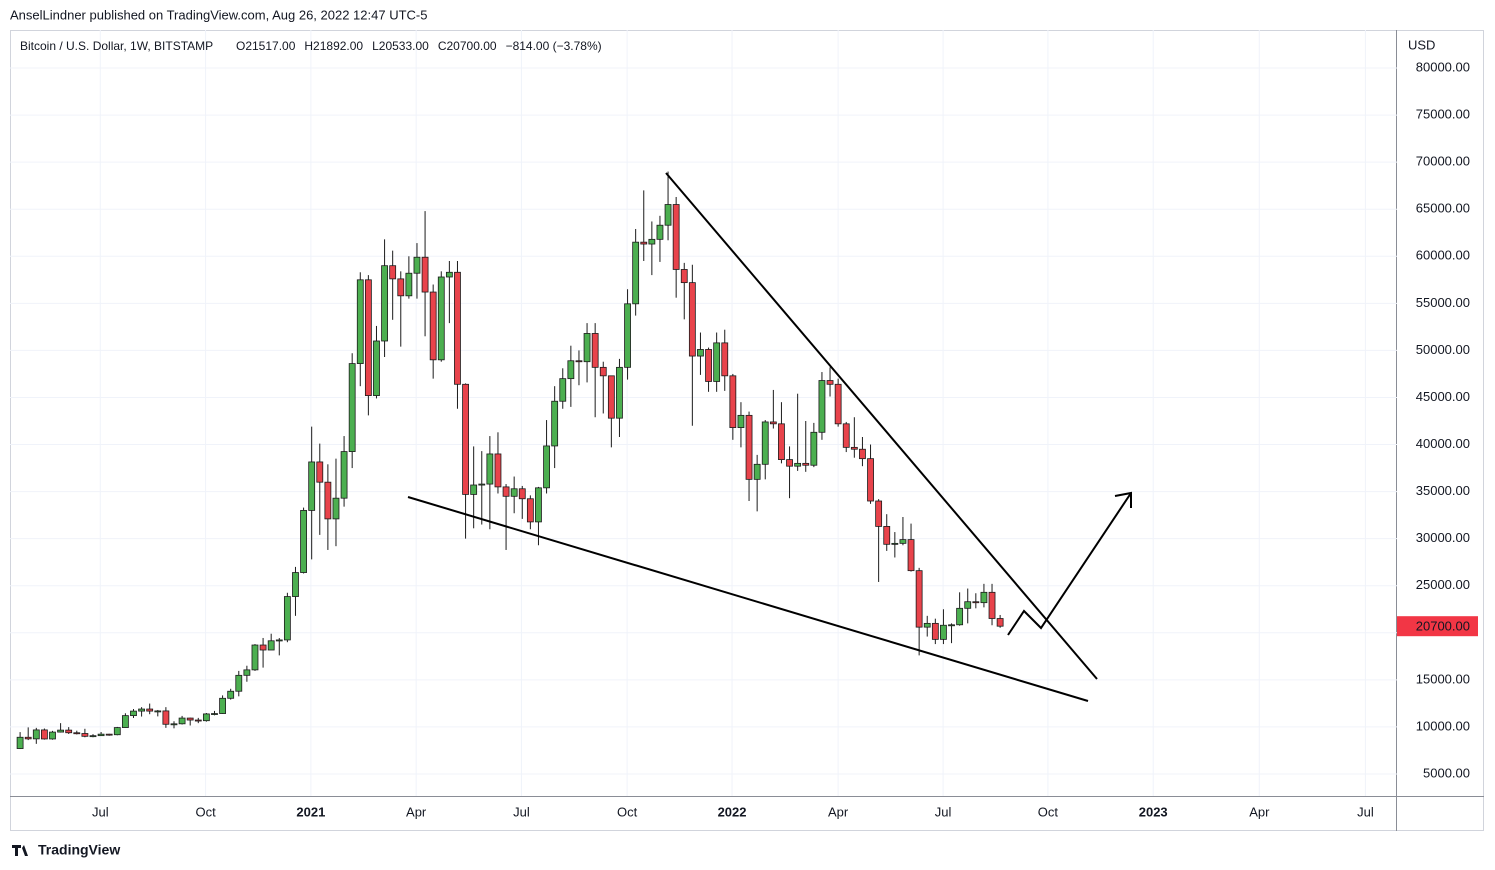  Describe the element at coordinates (1443, 490) in the screenshot. I see `y-tick-label: 35000.00` at that location.